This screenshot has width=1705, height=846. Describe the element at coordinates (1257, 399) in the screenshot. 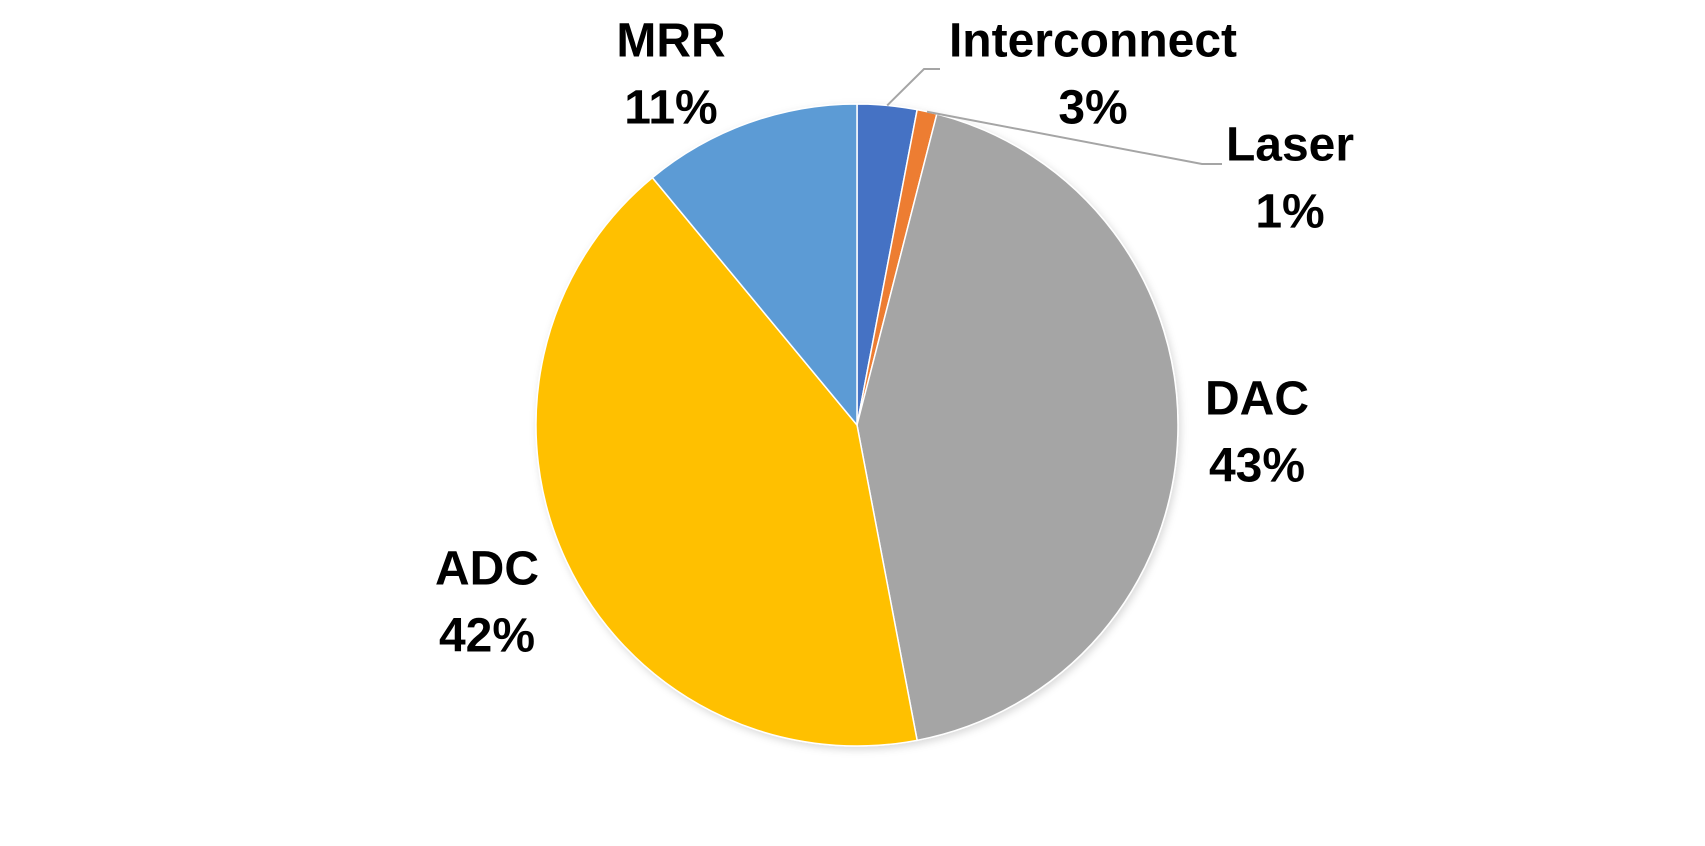

I see `category-label: DAC` at that location.